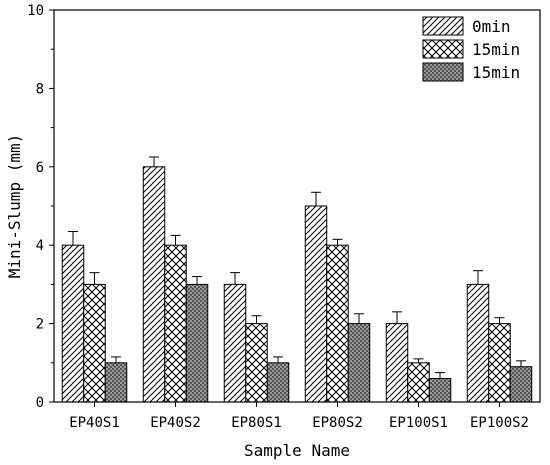  Describe the element at coordinates (256, 363) in the screenshot. I see `bar-ep80s1-s1` at that location.